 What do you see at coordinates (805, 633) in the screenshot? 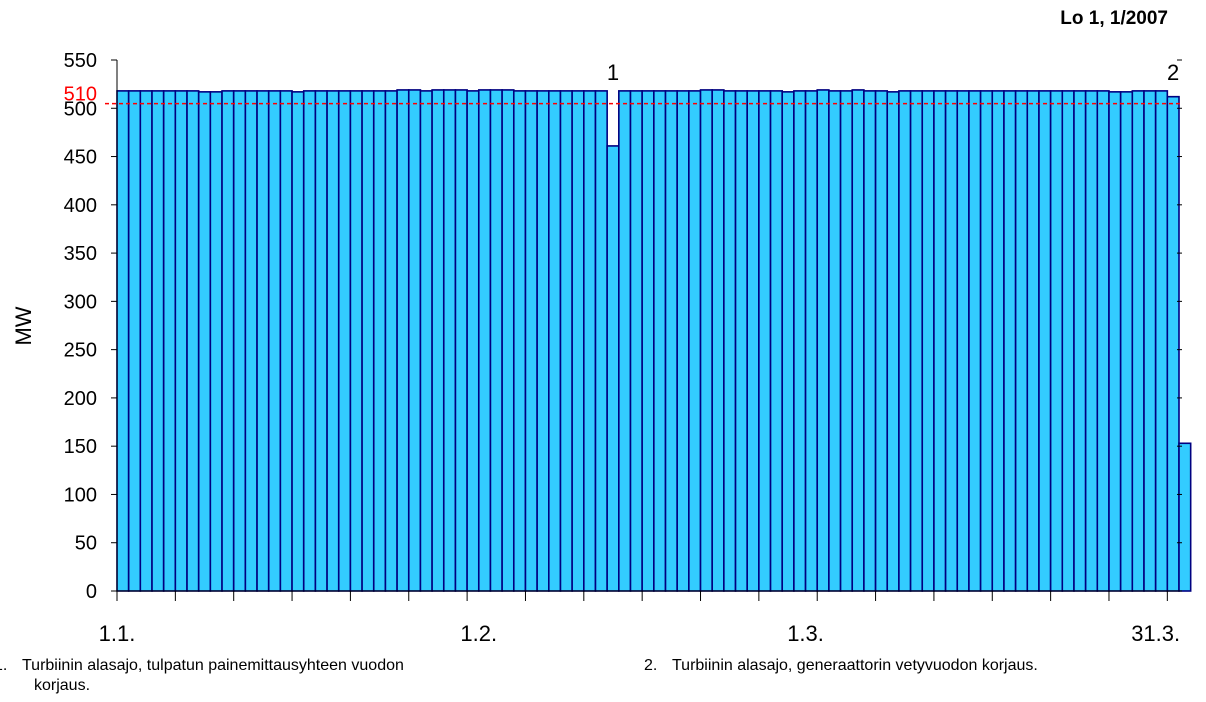
I see `x-tick-label: 1.3.` at bounding box center [805, 633].